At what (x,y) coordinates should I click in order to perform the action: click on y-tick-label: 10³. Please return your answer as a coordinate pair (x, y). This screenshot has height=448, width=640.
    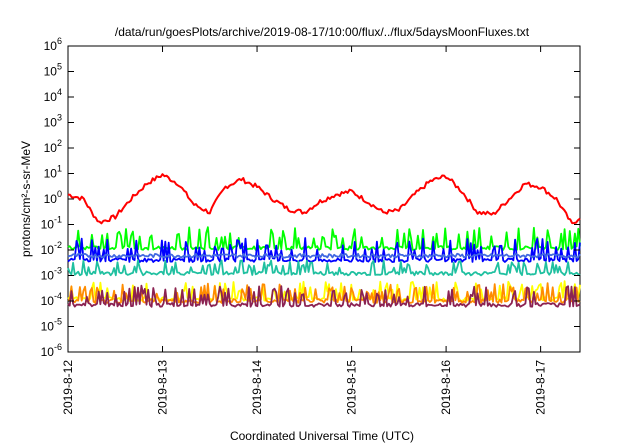
    Looking at the image, I should click on (53, 121).